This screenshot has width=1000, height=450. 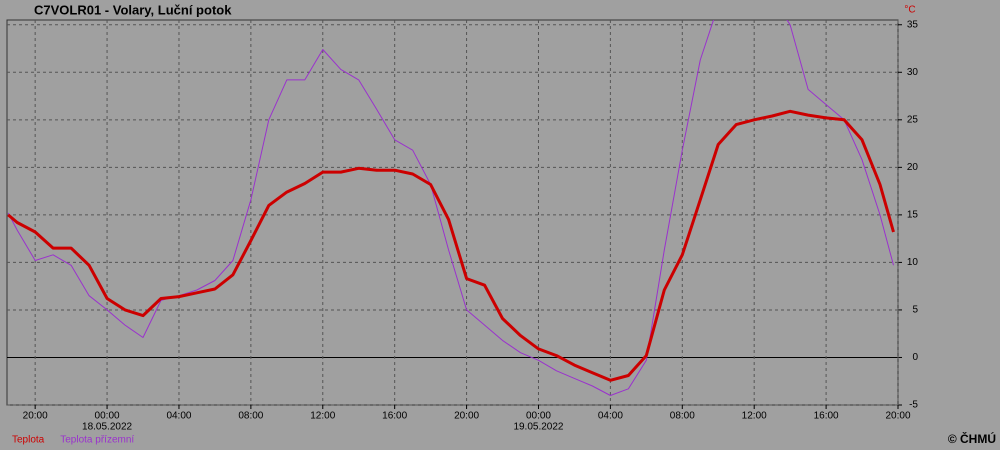 What do you see at coordinates (913, 405) in the screenshot?
I see `y-tick-label: -5` at bounding box center [913, 405].